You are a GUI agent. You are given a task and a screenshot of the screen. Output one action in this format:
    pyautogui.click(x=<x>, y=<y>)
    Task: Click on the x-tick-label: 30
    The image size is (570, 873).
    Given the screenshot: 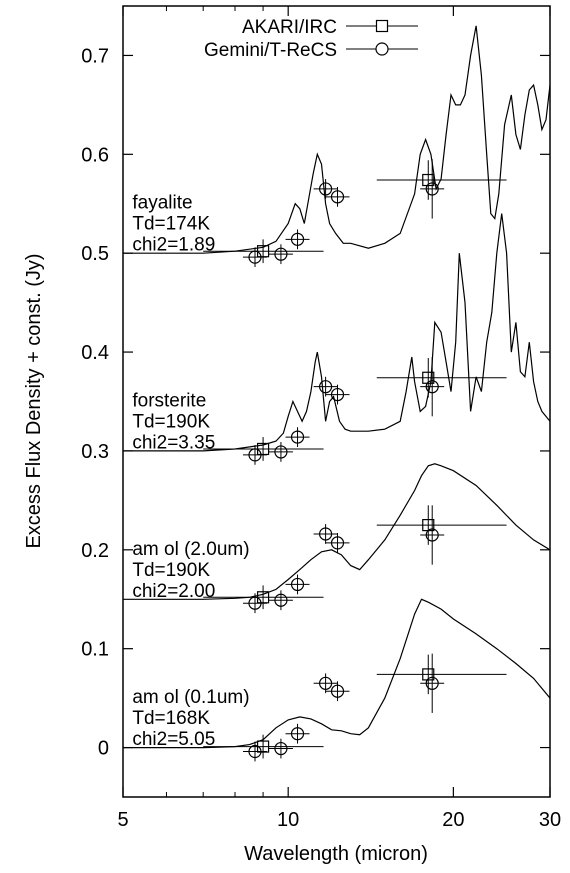 What is the action you would take?
    pyautogui.click(x=550, y=820)
    